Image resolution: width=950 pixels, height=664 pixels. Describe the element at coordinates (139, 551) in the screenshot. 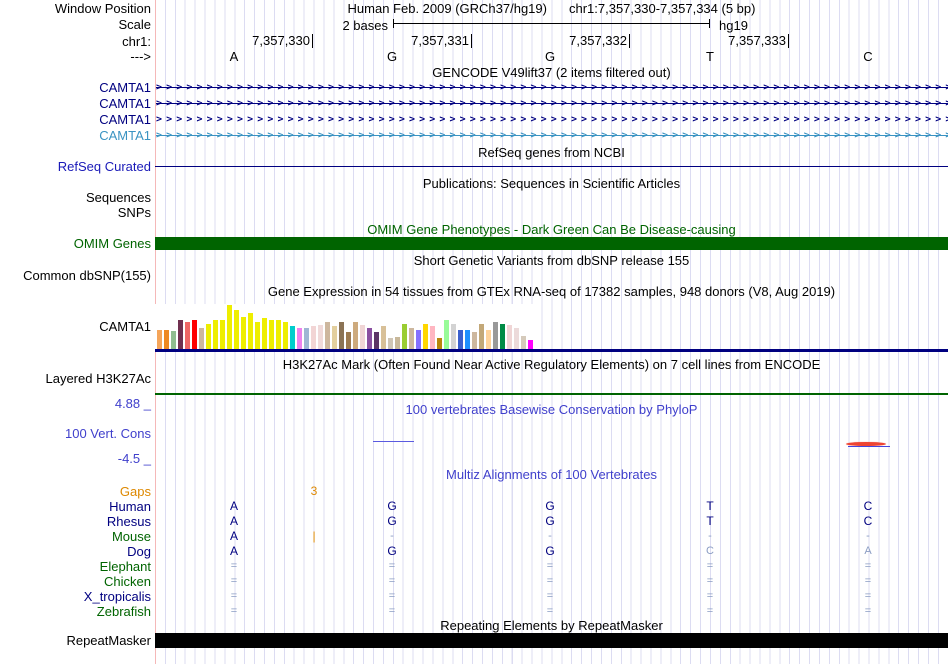

I see `species-label: Dog` at that location.